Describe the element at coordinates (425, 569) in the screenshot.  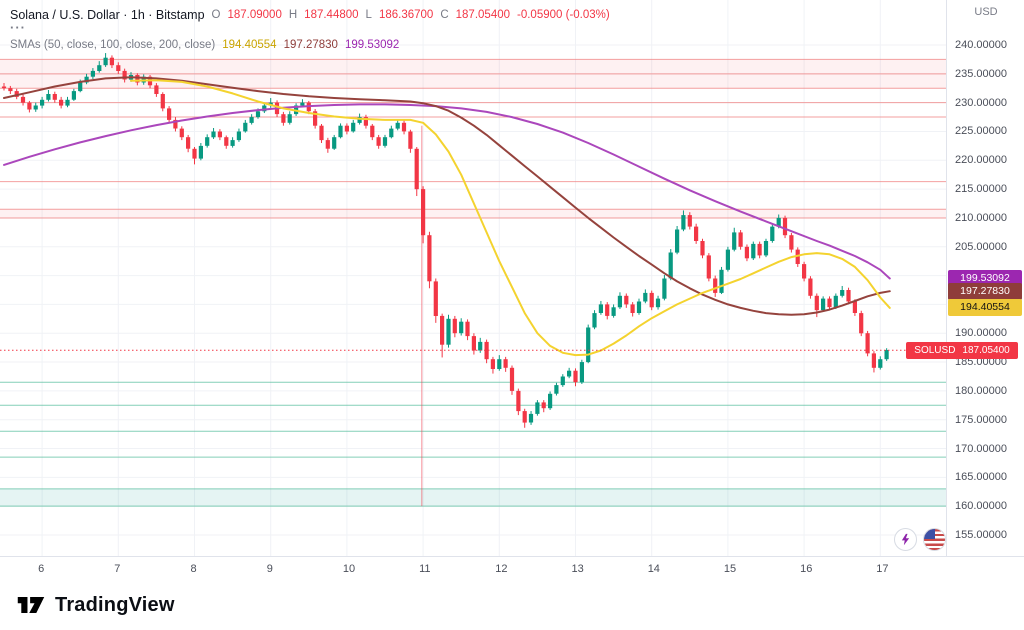
I see `time-tick-label: 11` at that location.